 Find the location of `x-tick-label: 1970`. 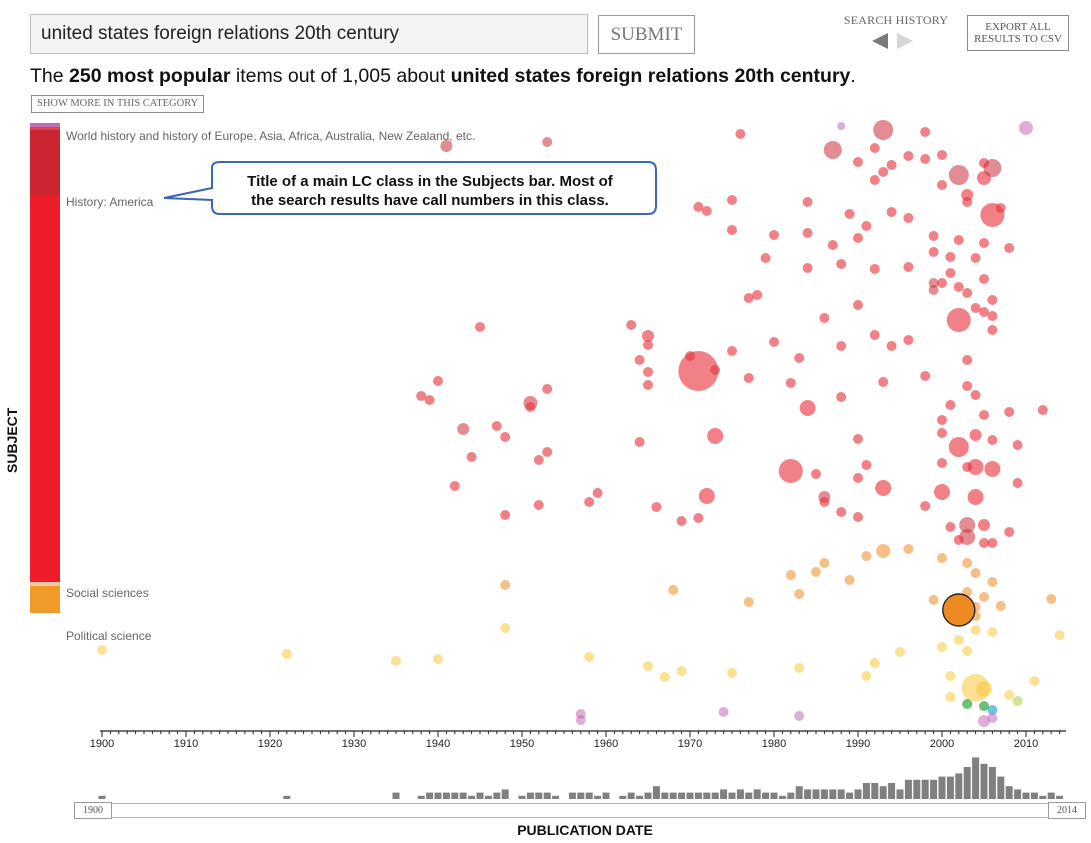

x-tick-label: 1970 is located at coordinates (690, 744).